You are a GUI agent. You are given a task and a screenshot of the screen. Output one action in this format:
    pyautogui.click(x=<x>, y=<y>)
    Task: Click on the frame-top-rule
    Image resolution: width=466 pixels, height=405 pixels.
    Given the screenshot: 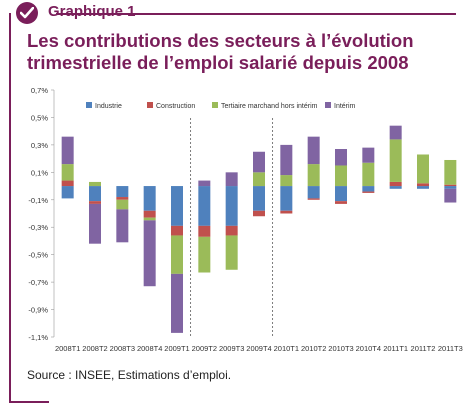 What is the action you would take?
    pyautogui.click(x=256, y=14)
    